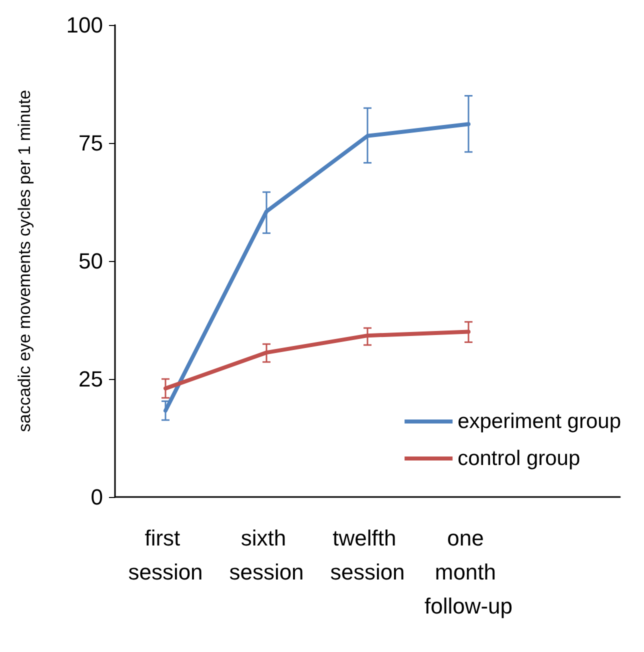 The image size is (644, 652). I want to click on y-tick-label: 0, so click(96, 497).